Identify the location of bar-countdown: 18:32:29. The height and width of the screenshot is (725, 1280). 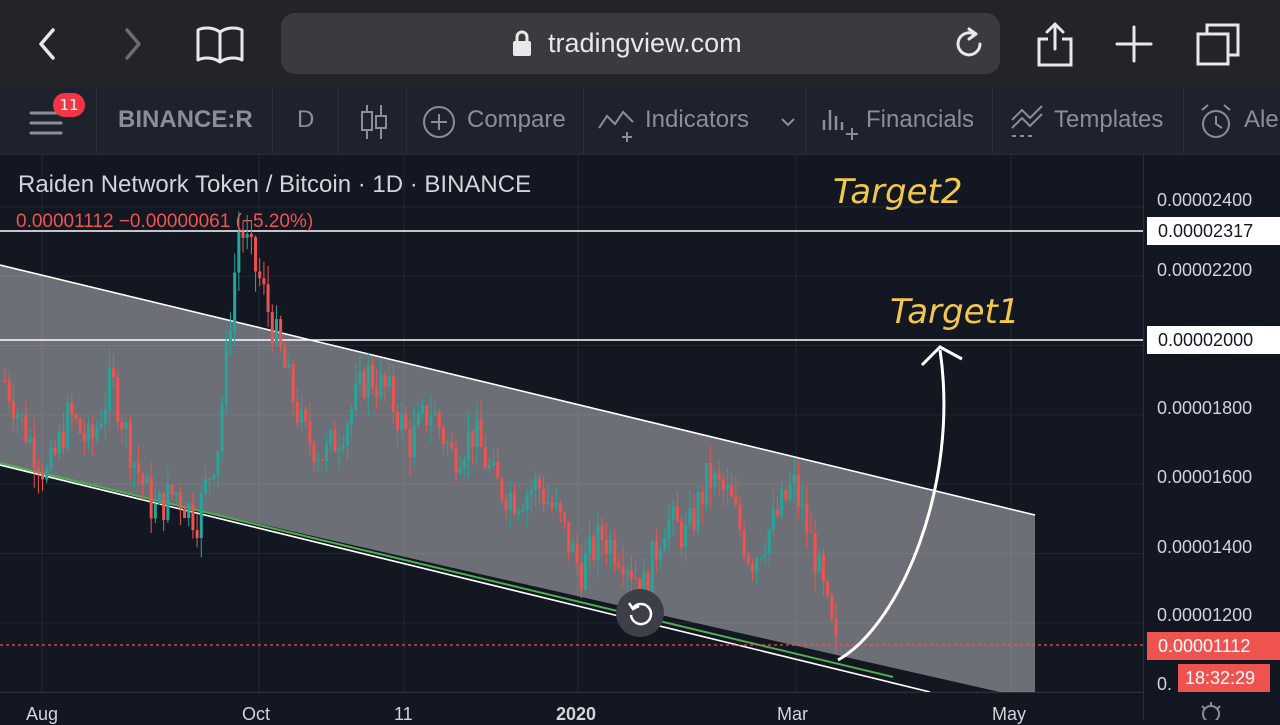
(1224, 678).